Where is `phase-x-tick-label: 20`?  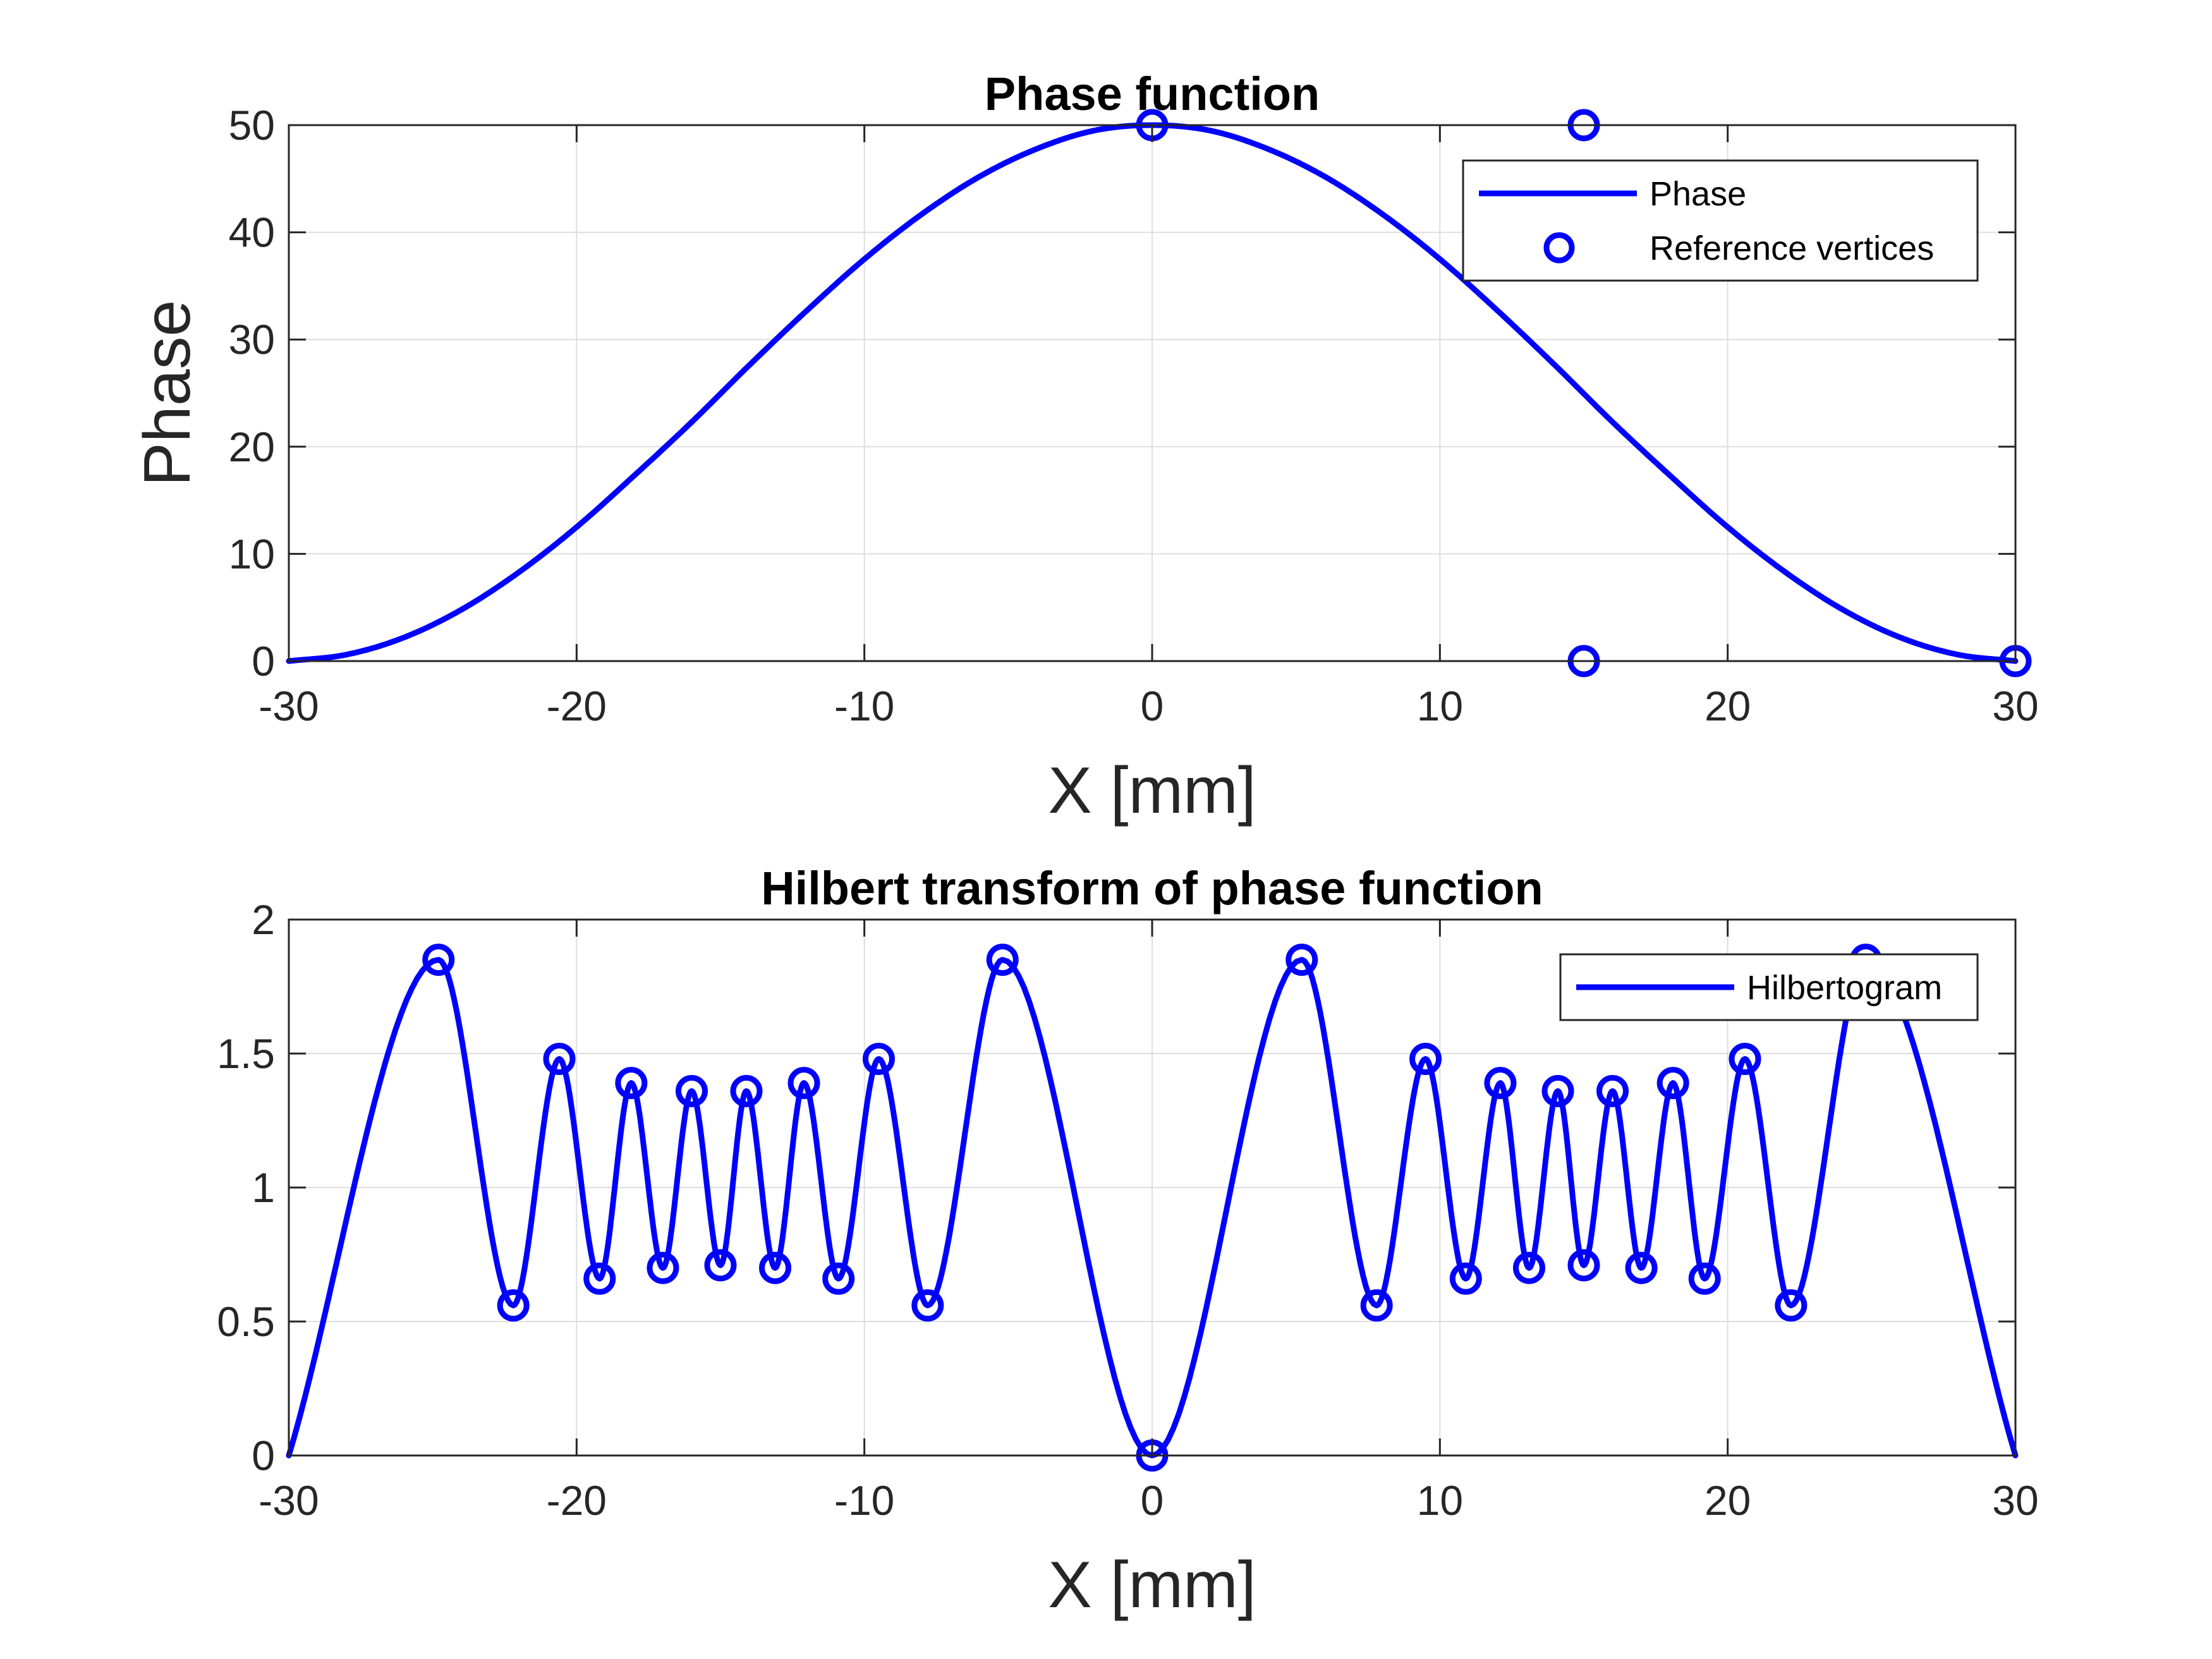 phase-x-tick-label: 20 is located at coordinates (1728, 706).